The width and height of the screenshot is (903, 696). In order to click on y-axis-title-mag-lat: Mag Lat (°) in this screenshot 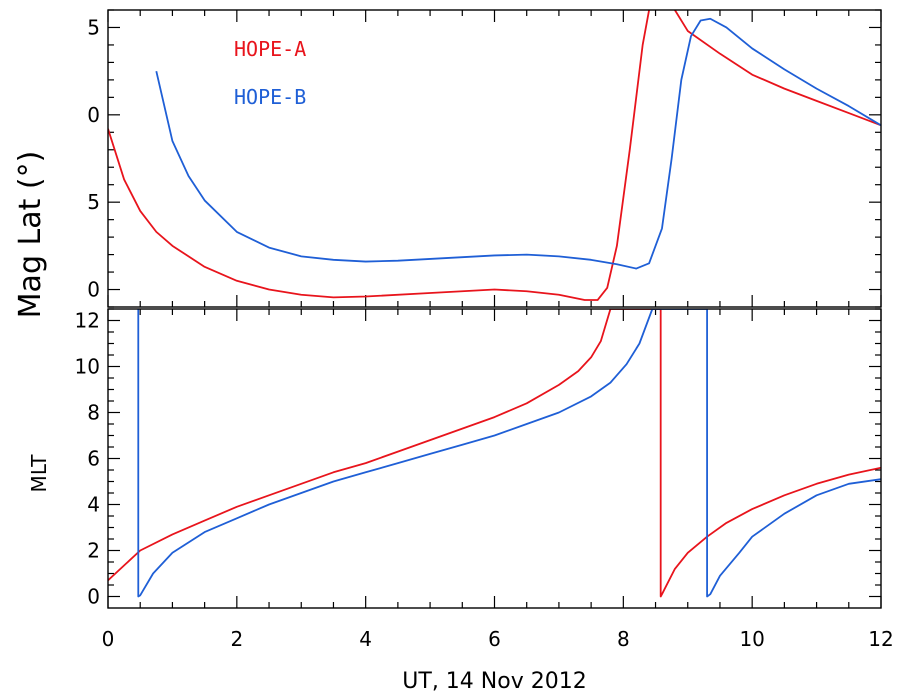, I will do `click(30, 235)`.